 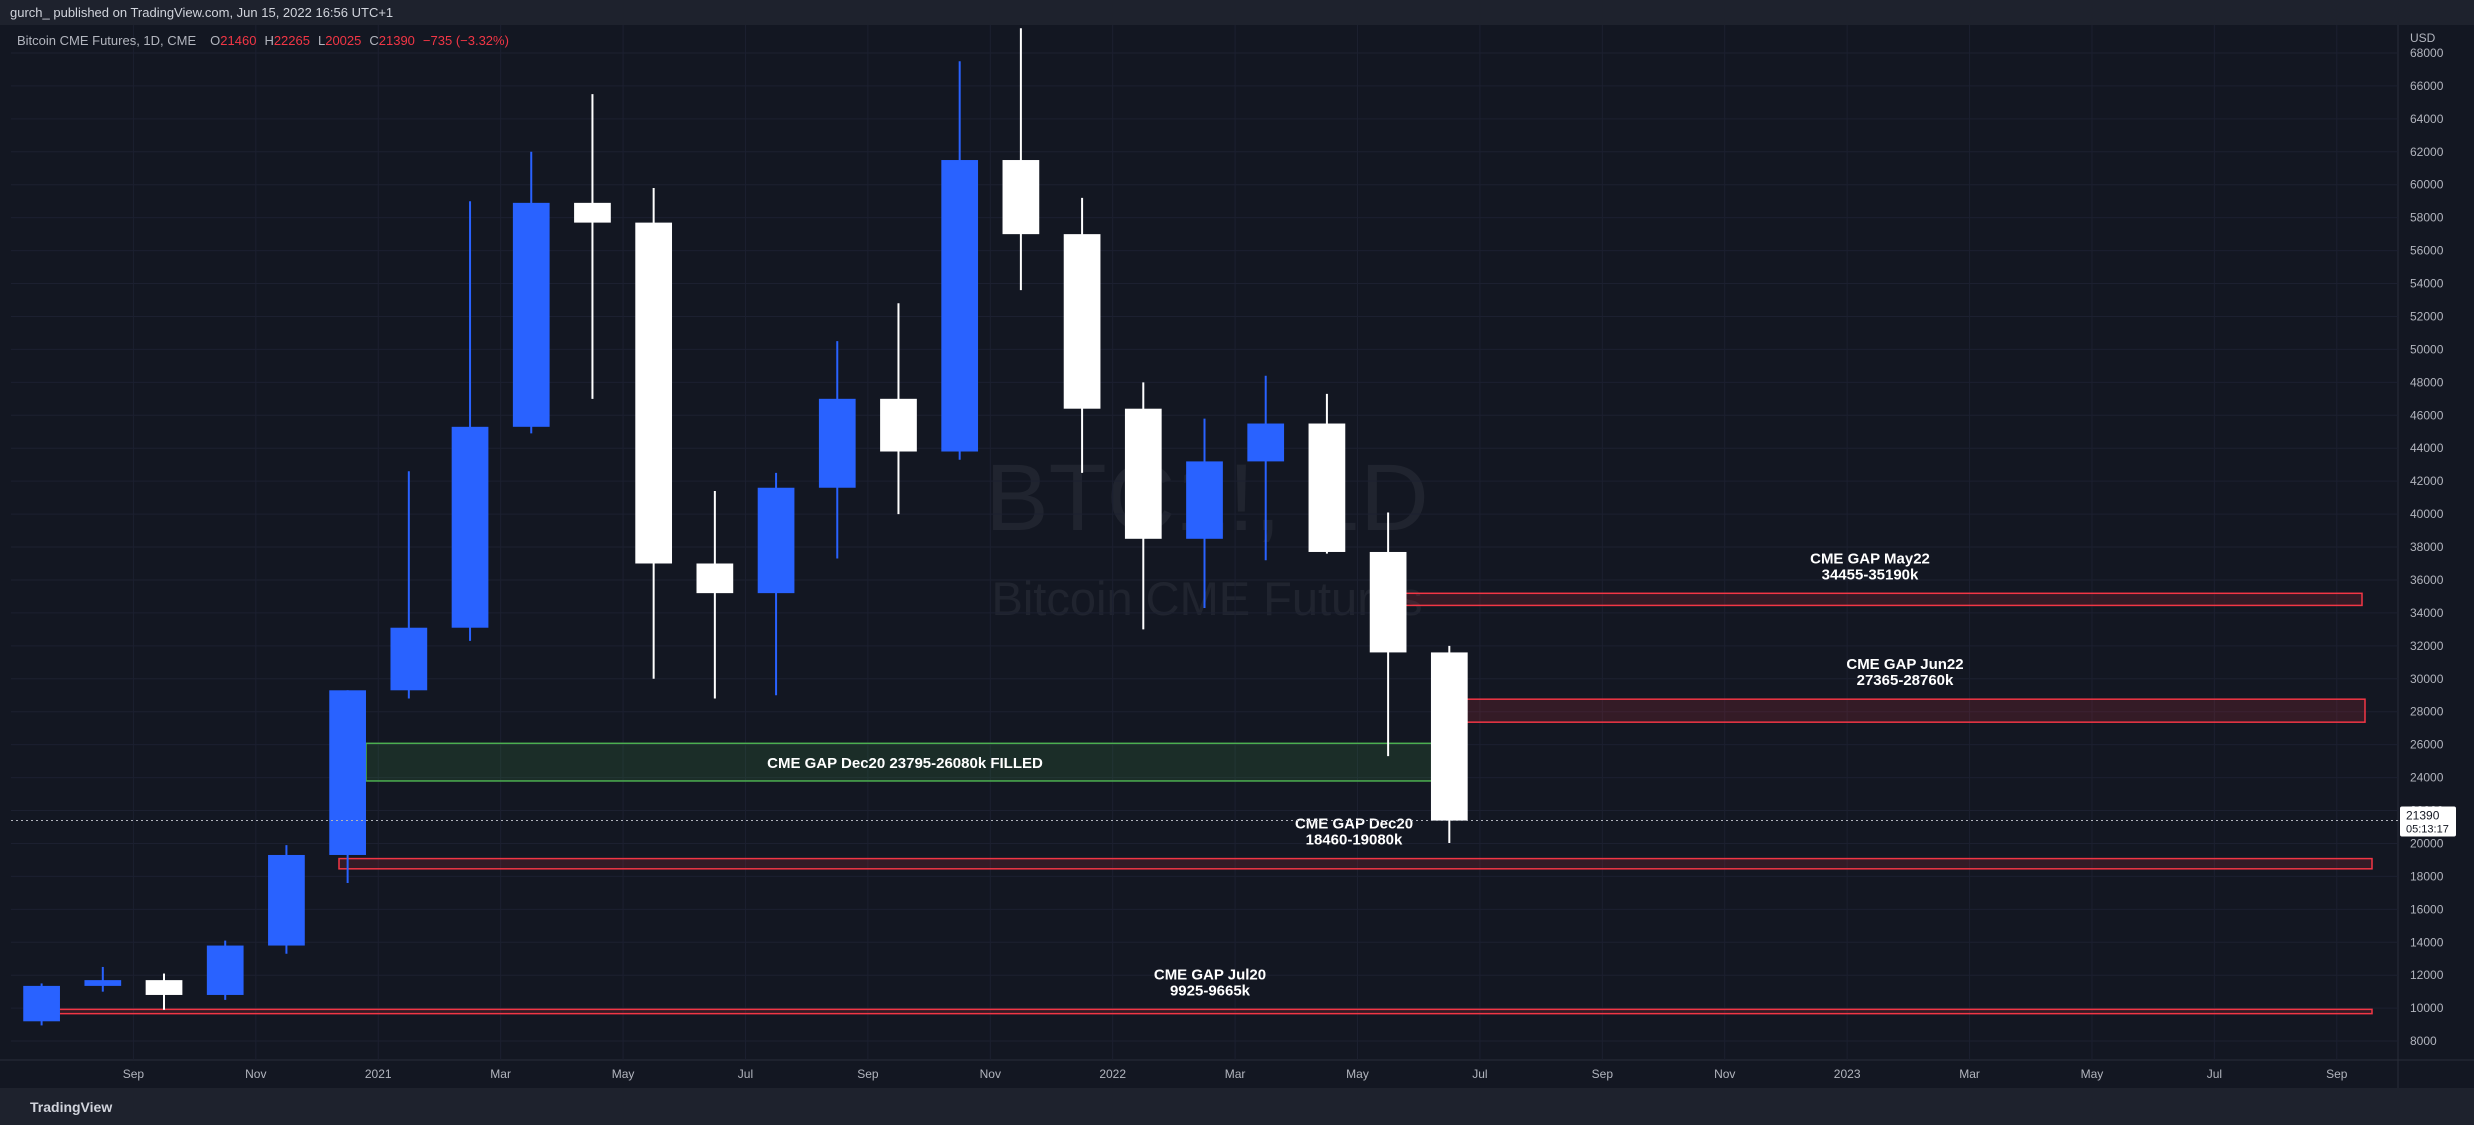 I want to click on legend-key: L, so click(x=321, y=40).